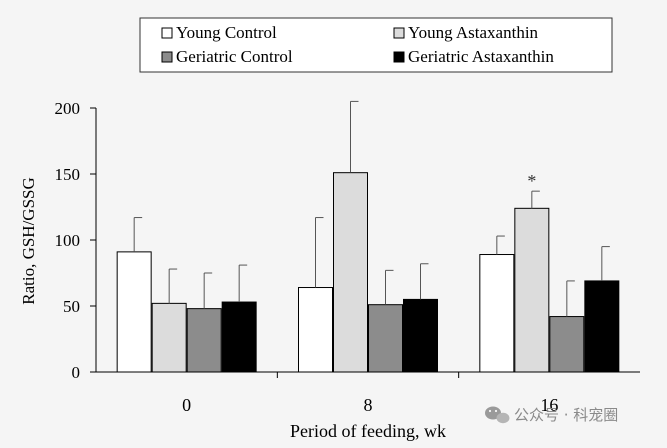 This screenshot has width=667, height=448. What do you see at coordinates (68, 240) in the screenshot?
I see `y-tick-label: 100` at bounding box center [68, 240].